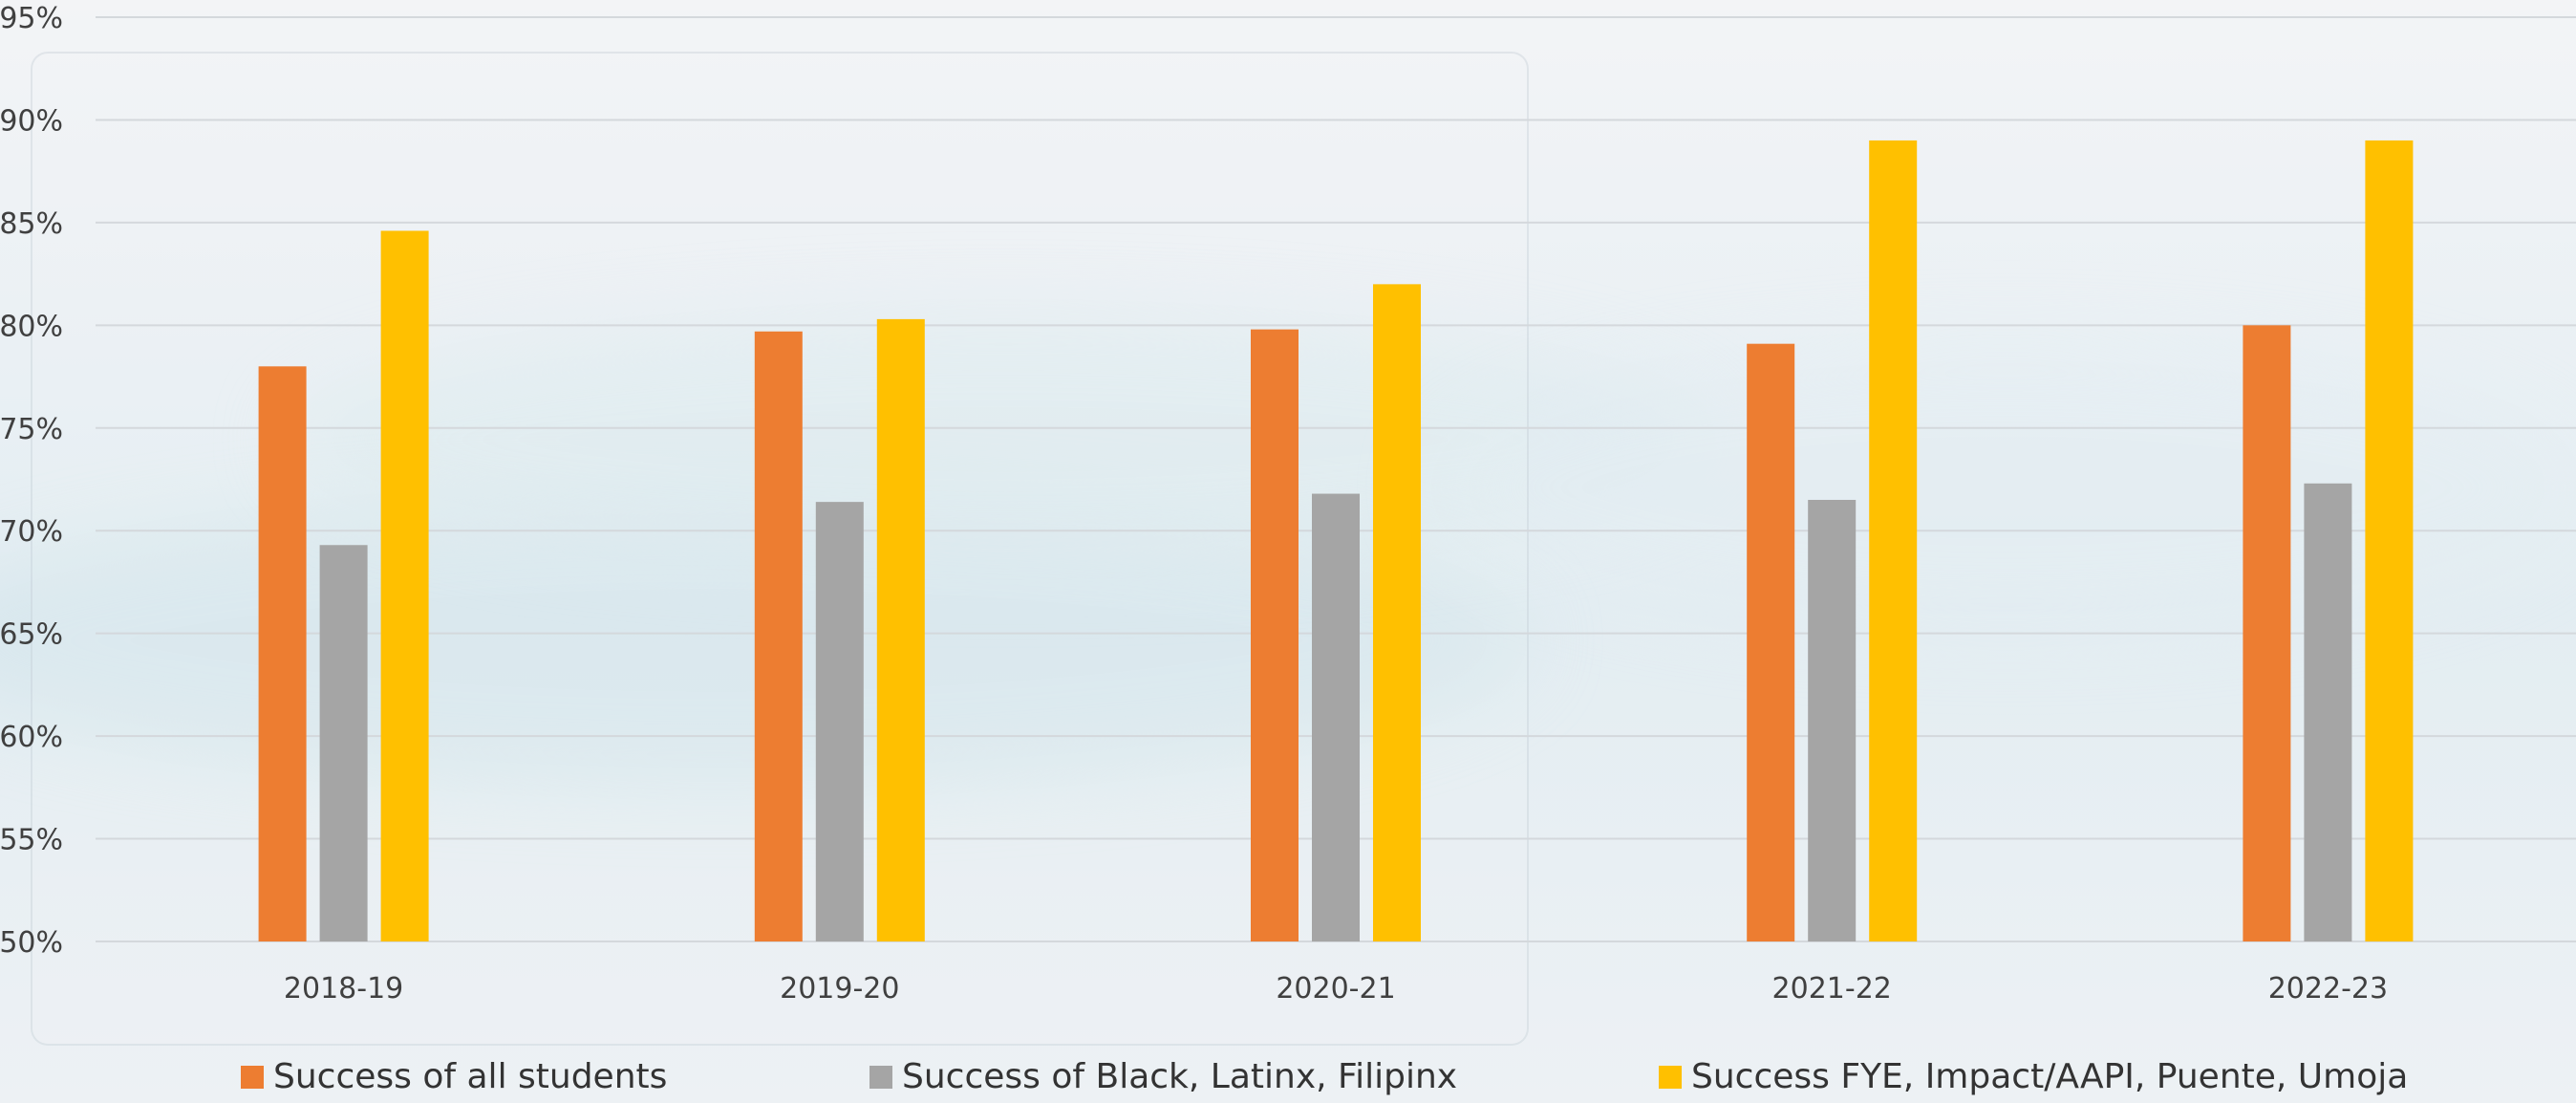 This screenshot has height=1103, width=2576. I want to click on y-tick-label: 65%, so click(31, 635).